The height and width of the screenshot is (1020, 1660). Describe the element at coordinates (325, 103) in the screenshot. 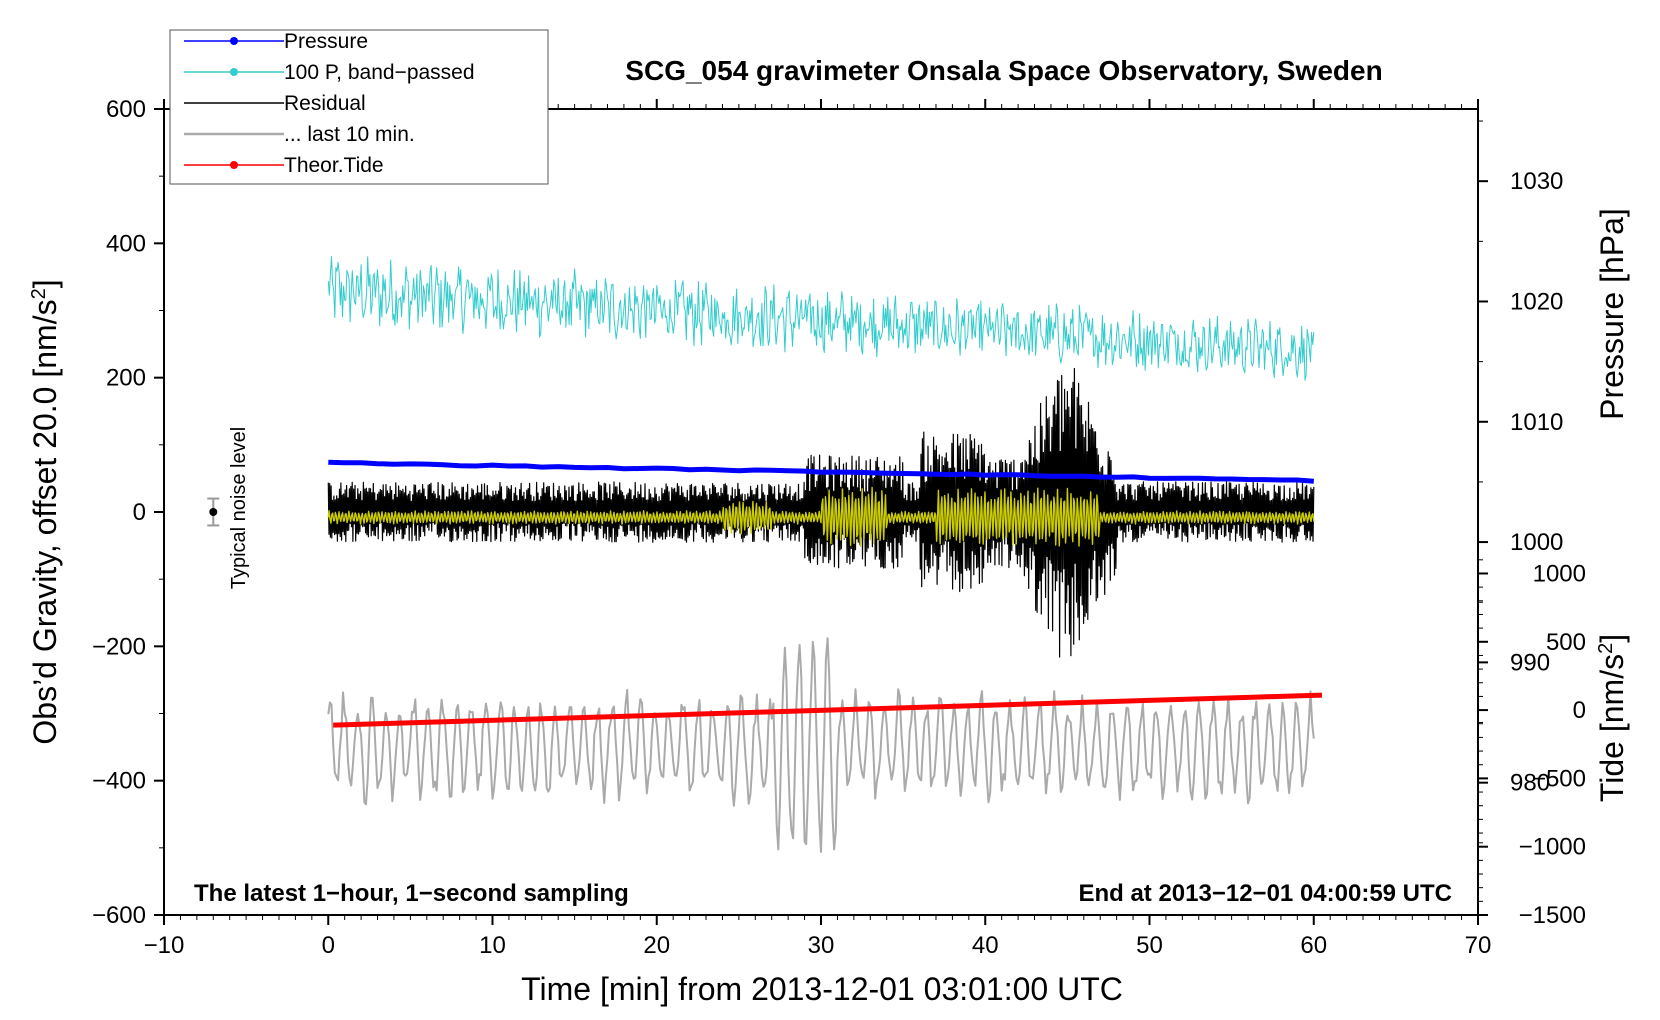

I see `legend-label: Residual` at that location.